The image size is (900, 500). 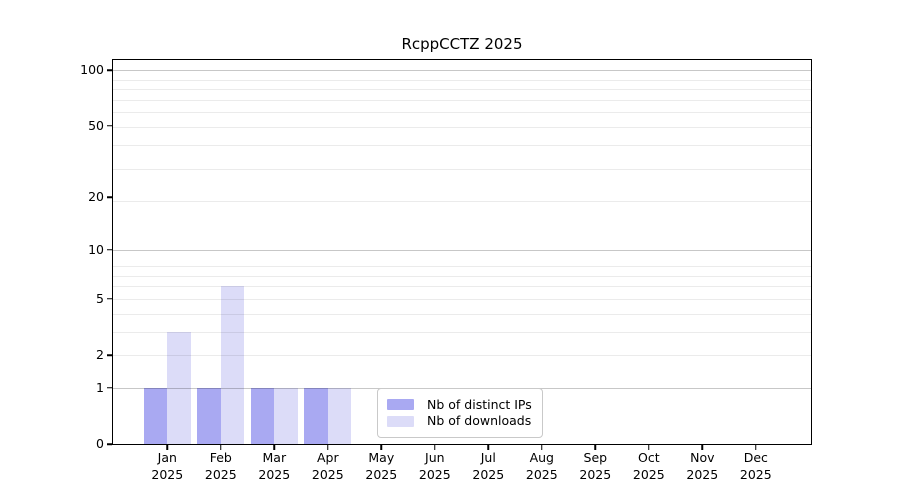 What do you see at coordinates (96, 197) in the screenshot?
I see `y-tick-label: 20` at bounding box center [96, 197].